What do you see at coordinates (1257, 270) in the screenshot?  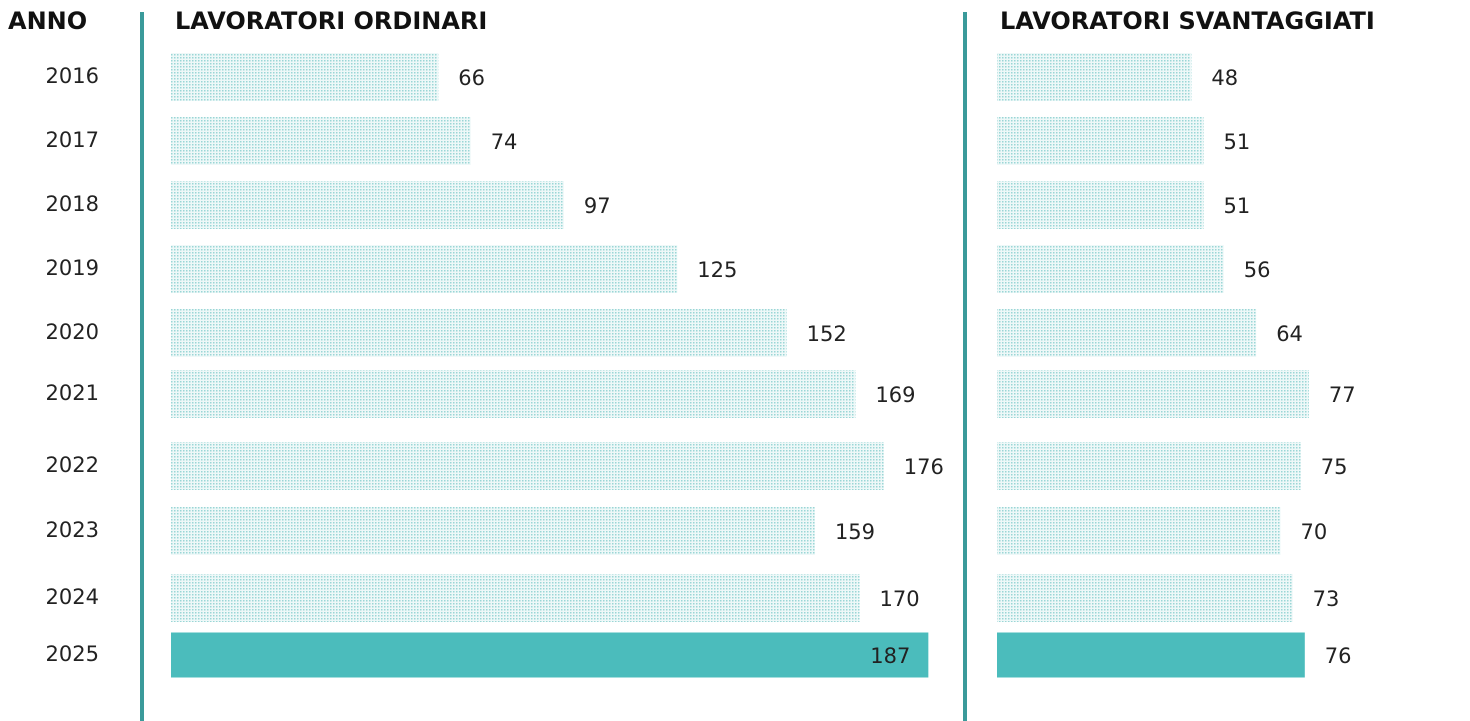 I see `value-label: 56` at bounding box center [1257, 270].